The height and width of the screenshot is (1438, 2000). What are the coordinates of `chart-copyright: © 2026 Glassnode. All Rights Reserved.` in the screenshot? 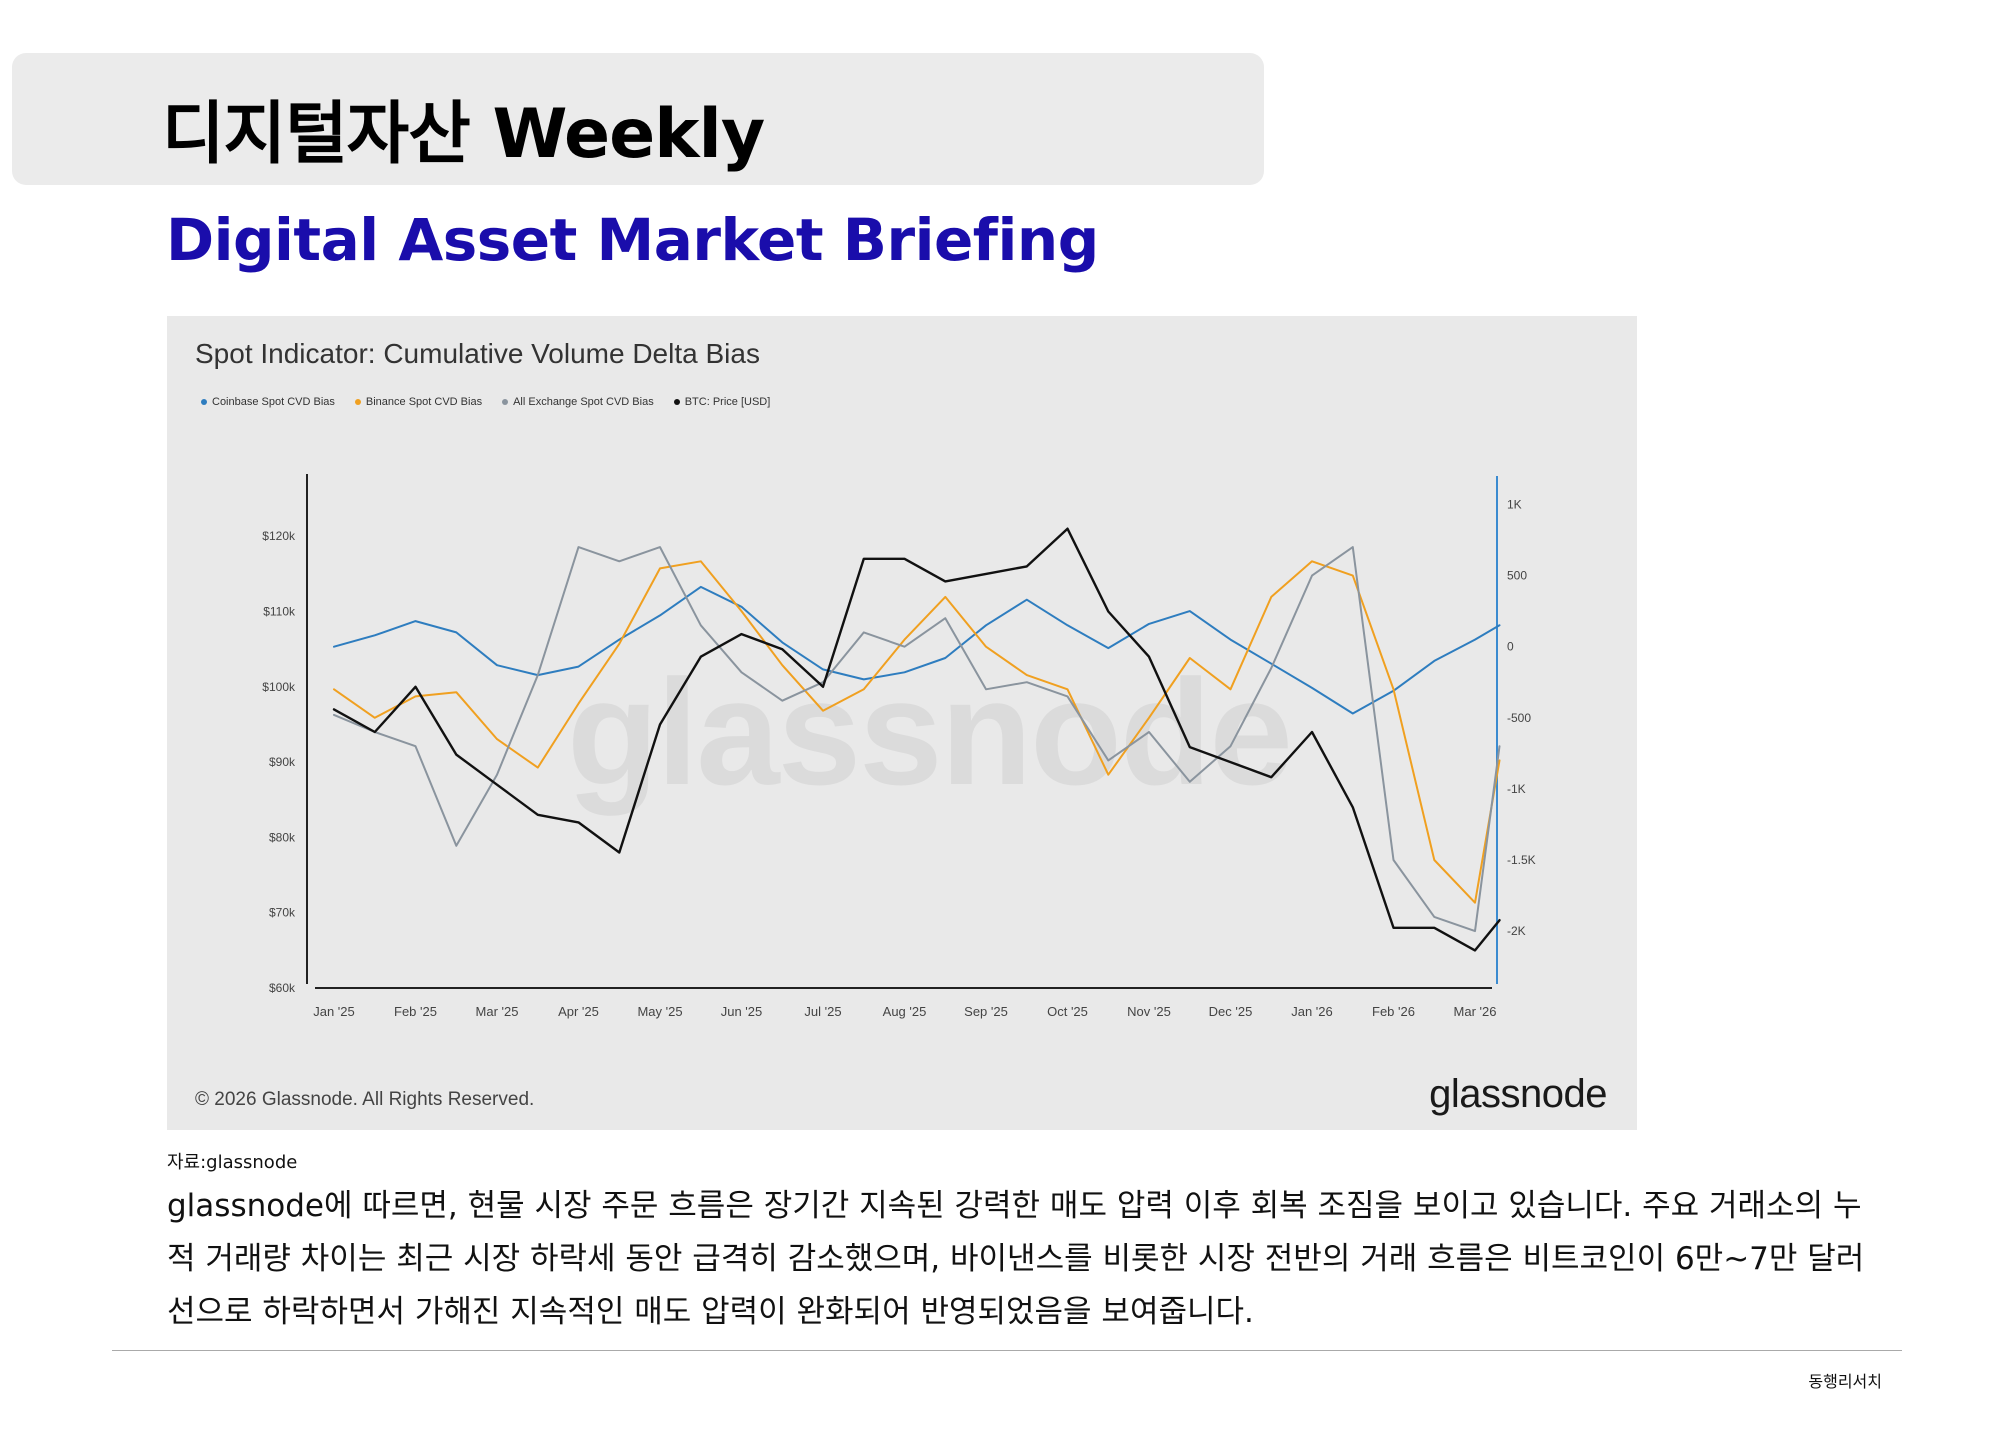 It's located at (365, 1099).